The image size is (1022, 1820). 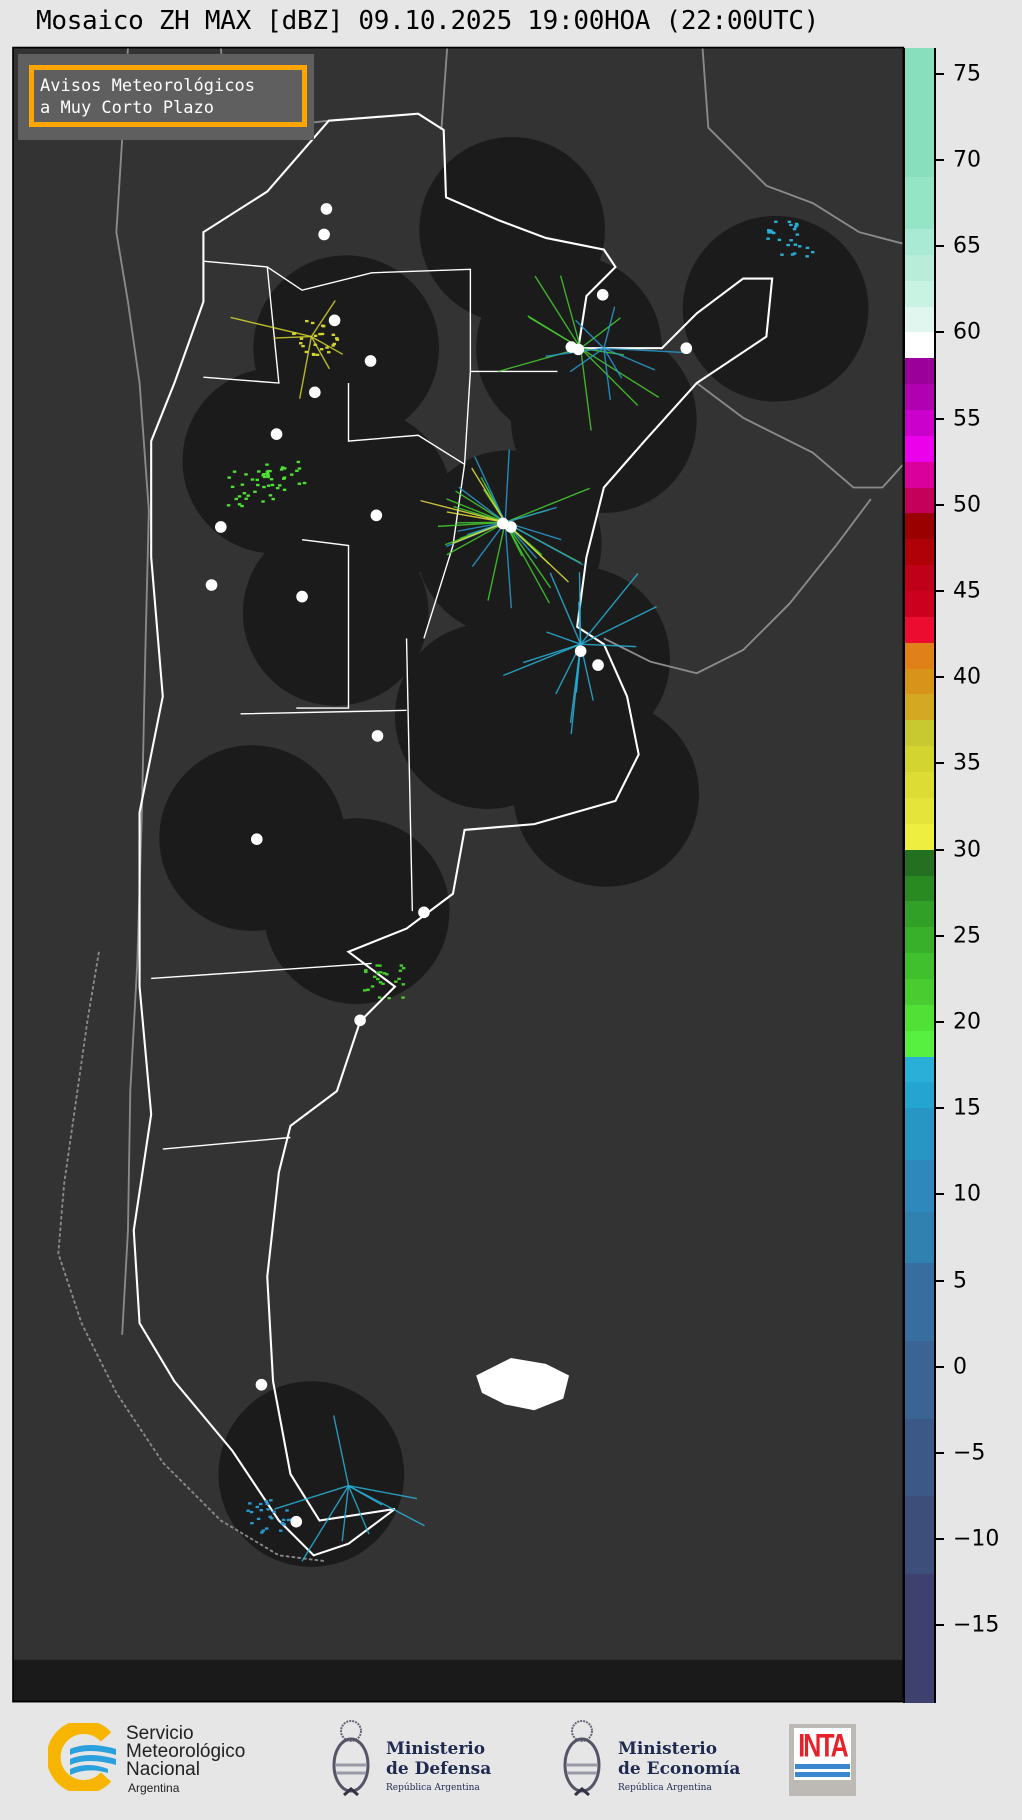 I want to click on colorbar-tick-label: 25, so click(x=967, y=936).